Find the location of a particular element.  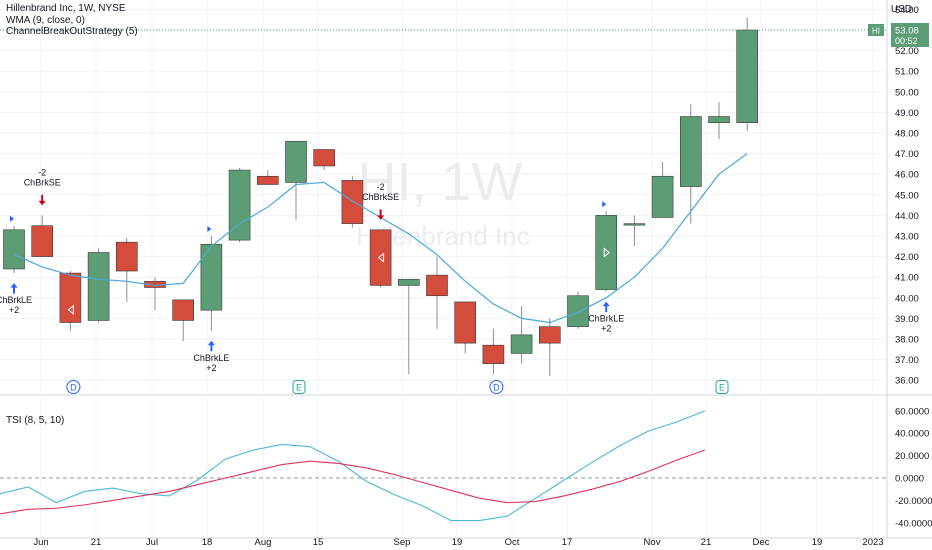

tsi-legend: TSI (8, 5, 10) is located at coordinates (35, 420).